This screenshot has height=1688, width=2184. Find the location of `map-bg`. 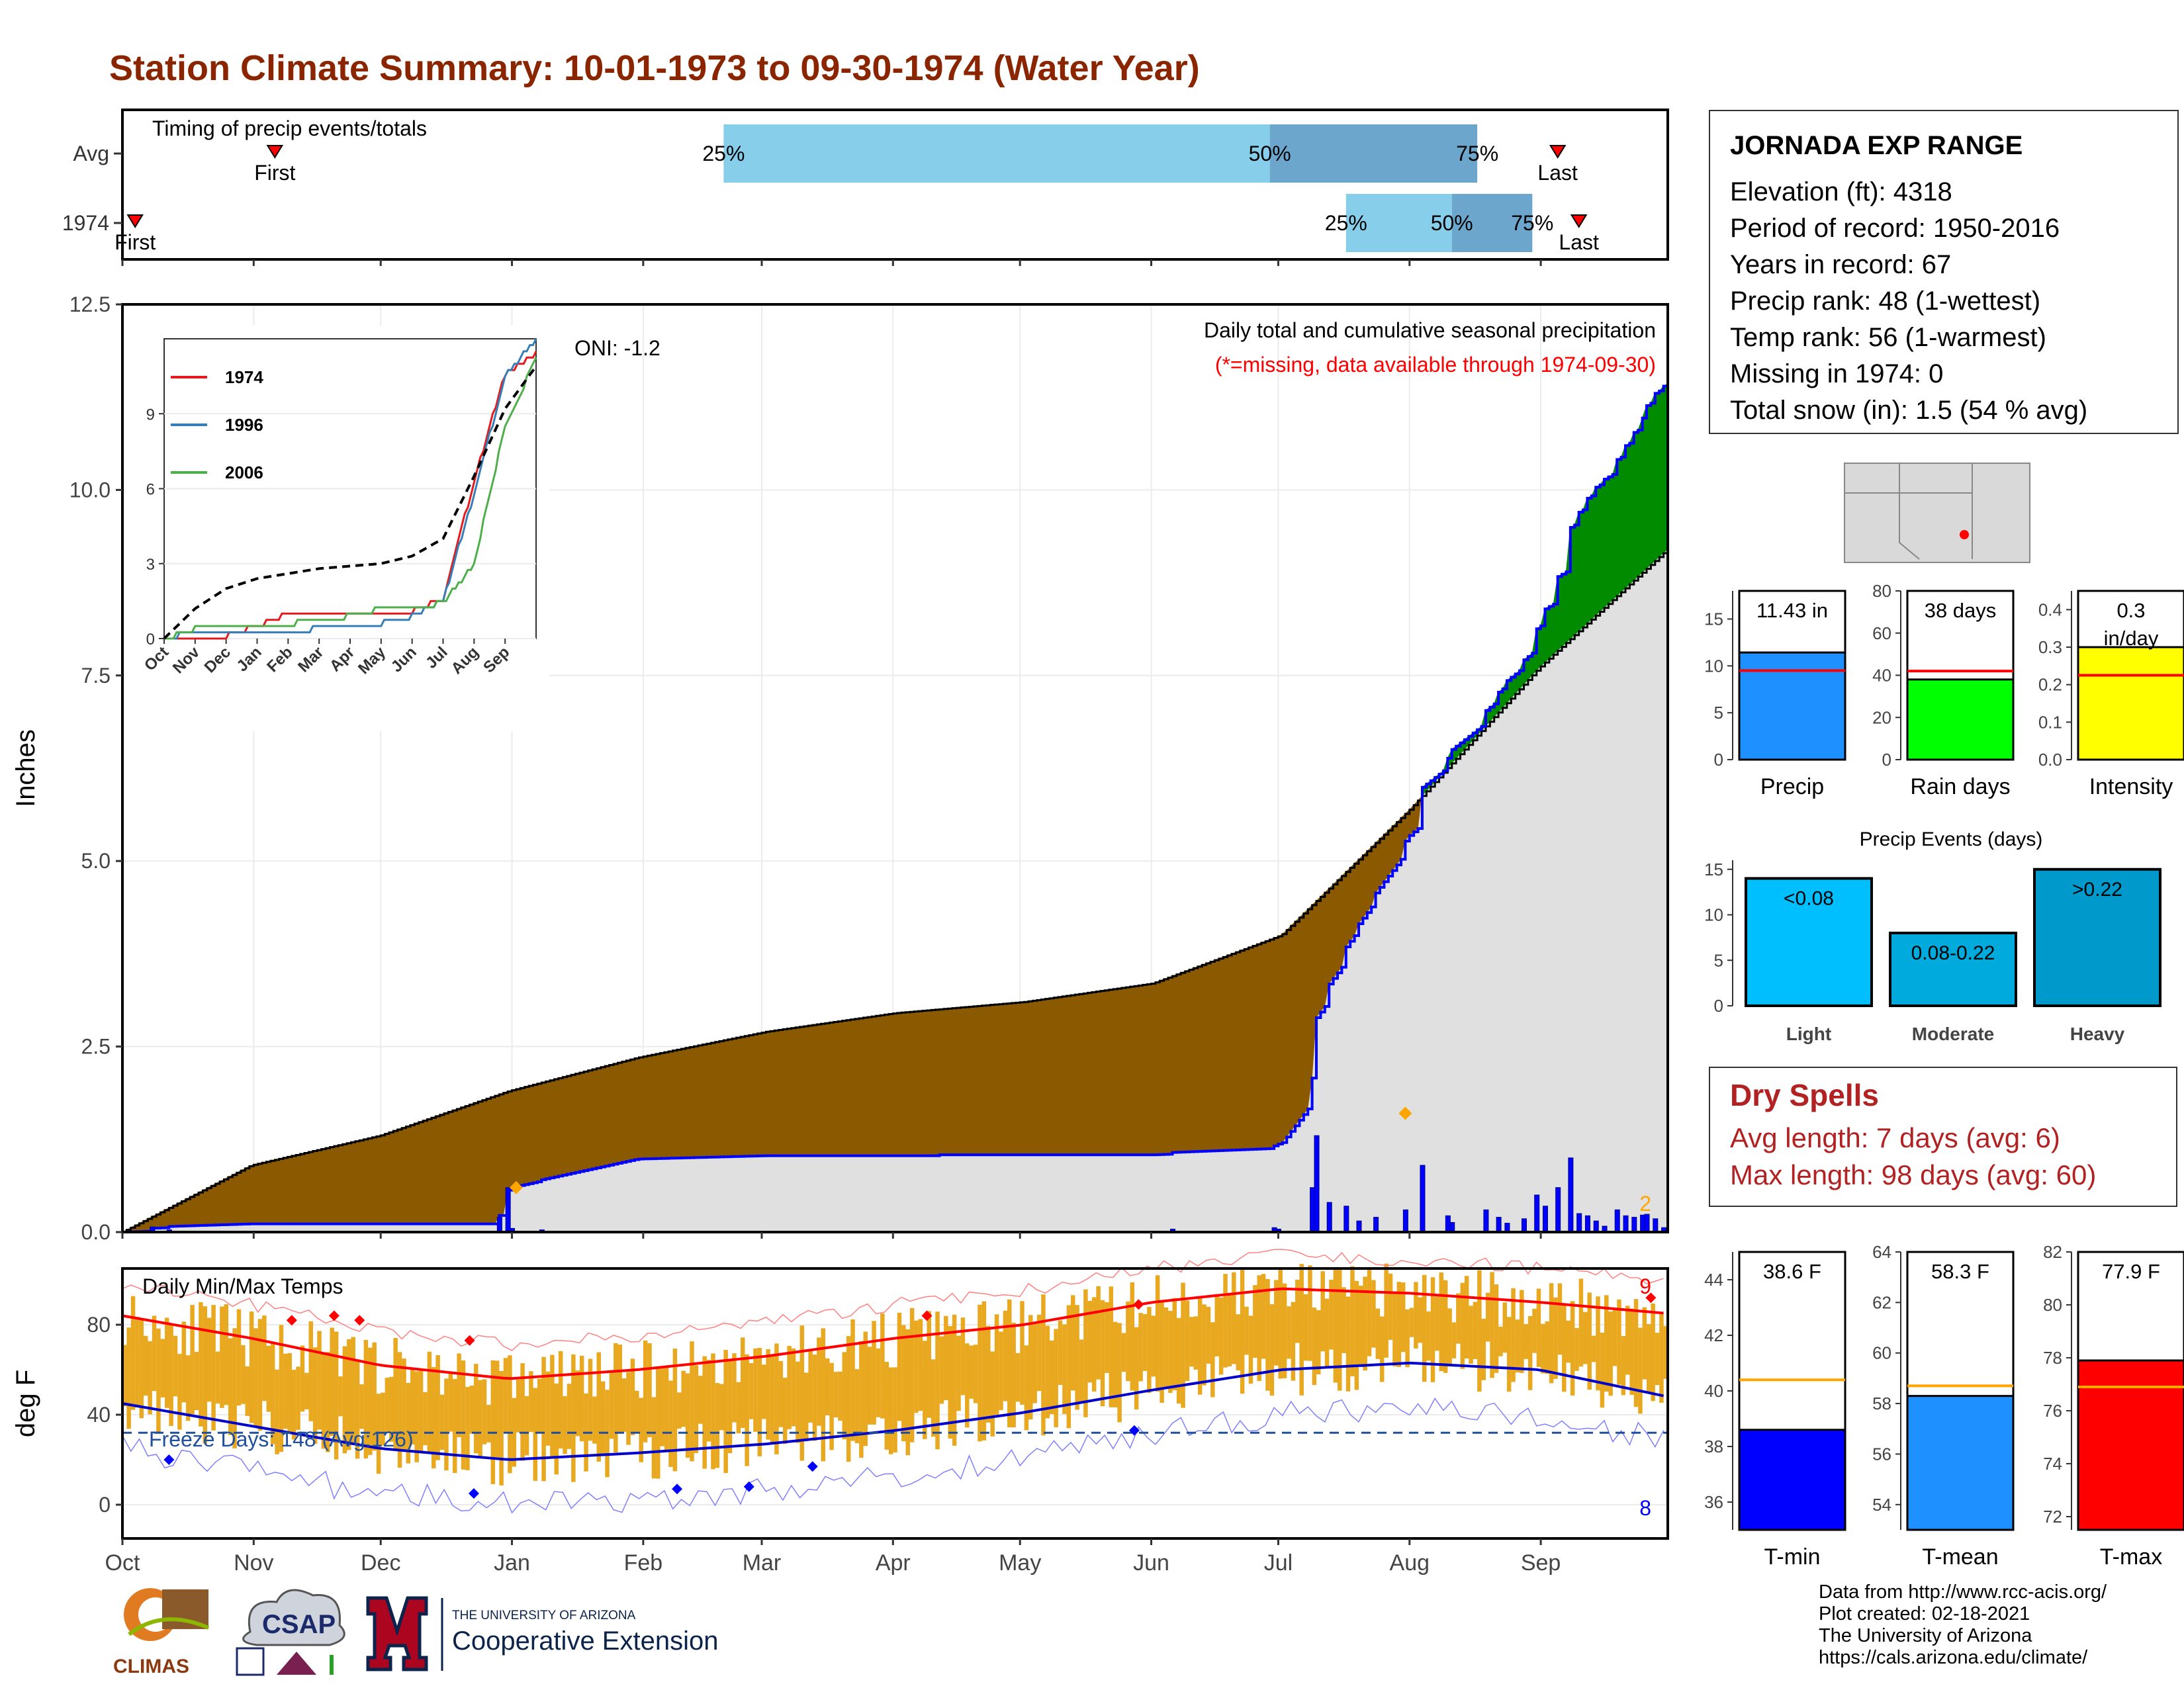

map-bg is located at coordinates (1937, 513).